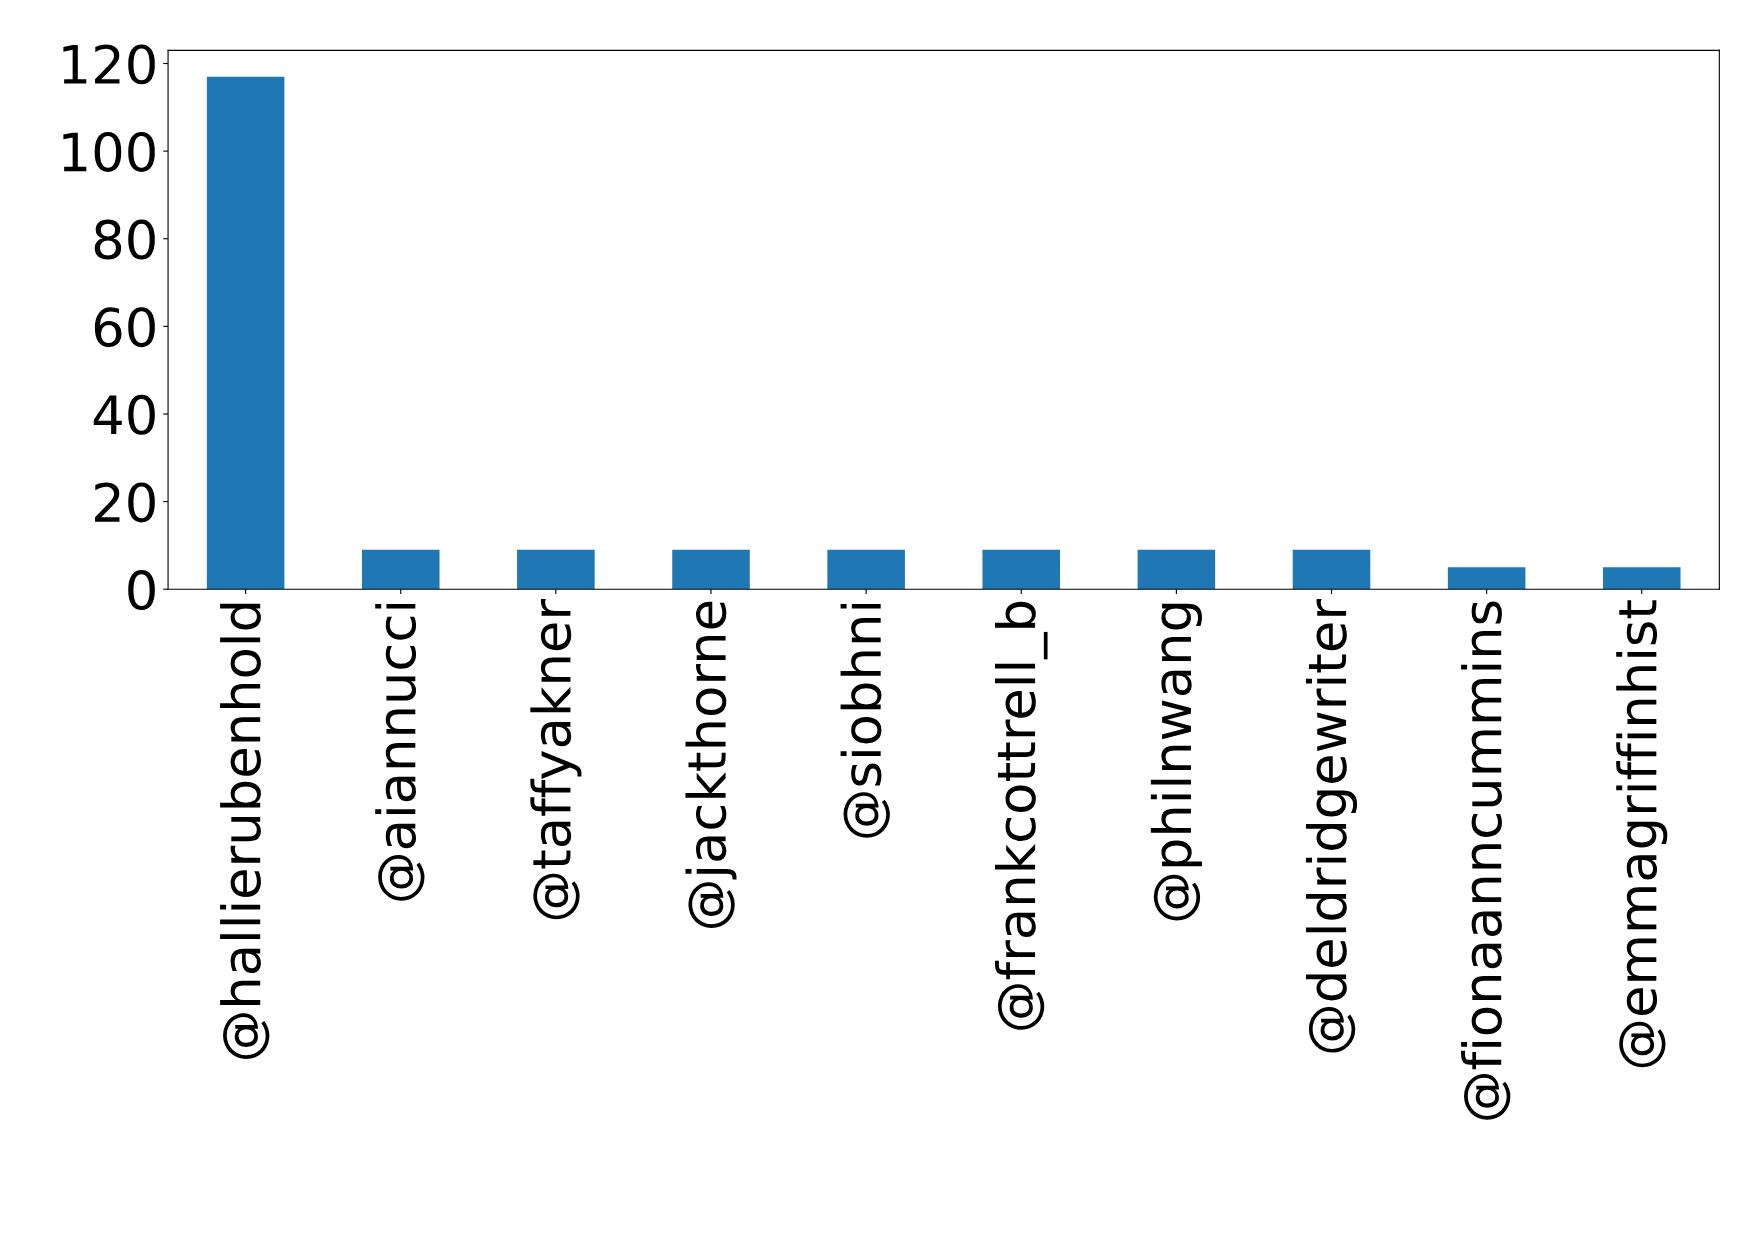  Describe the element at coordinates (1021, 815) in the screenshot. I see `x-tick-label: @frankcottrell_b` at that location.